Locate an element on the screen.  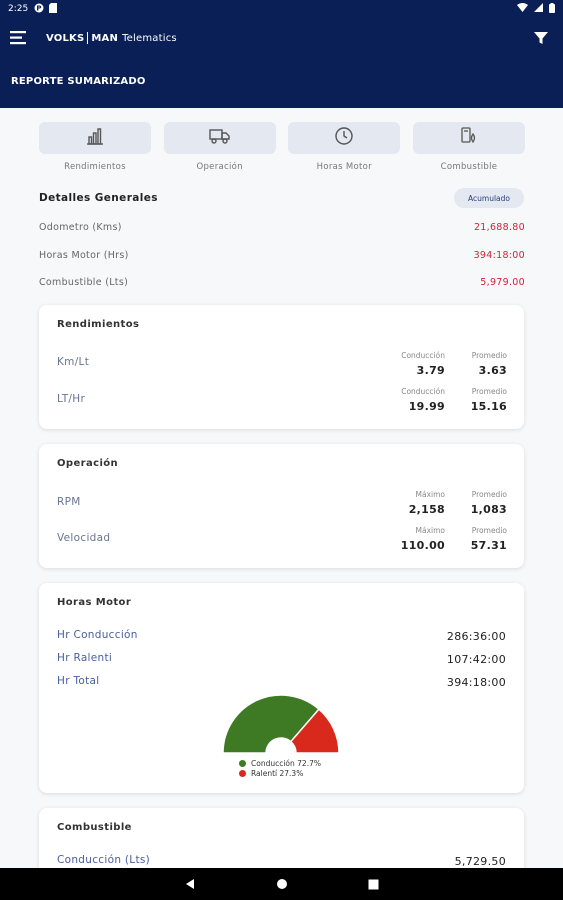
accumulated-badge: Acumulado is located at coordinates (489, 198).